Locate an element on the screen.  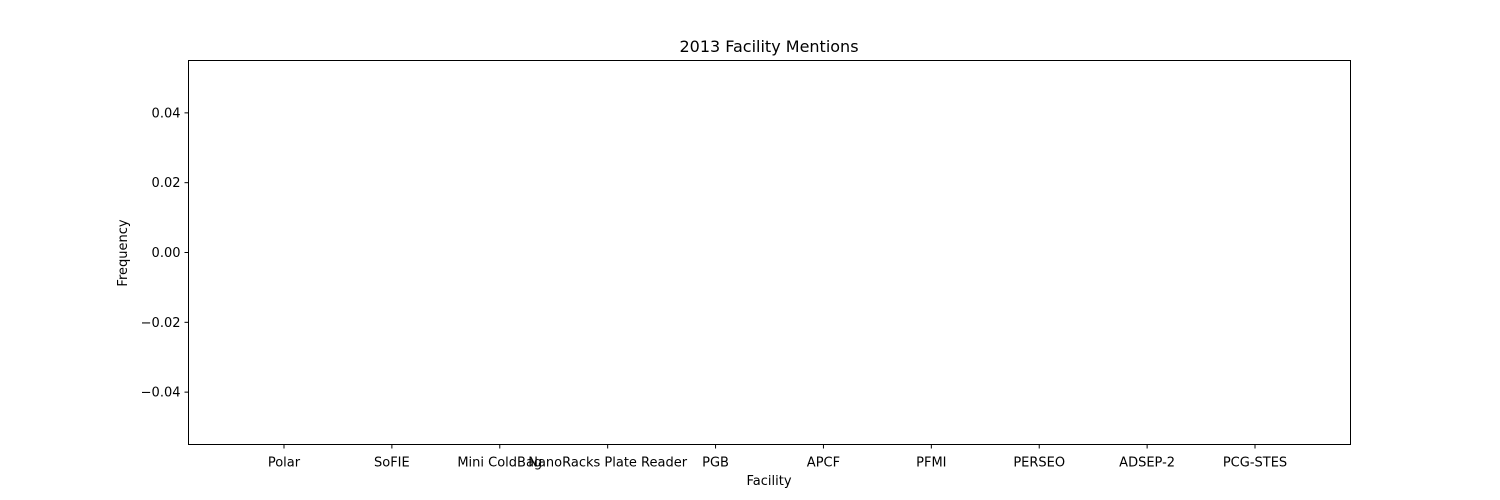
y-tick-label: −0.02 is located at coordinates (161, 323).